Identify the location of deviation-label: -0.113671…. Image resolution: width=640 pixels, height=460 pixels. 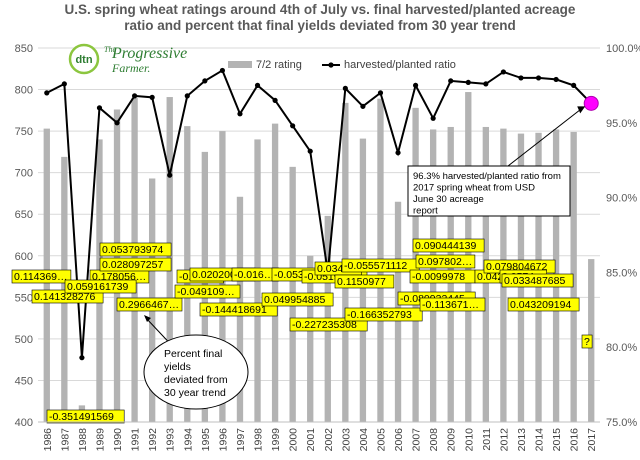
(452, 304).